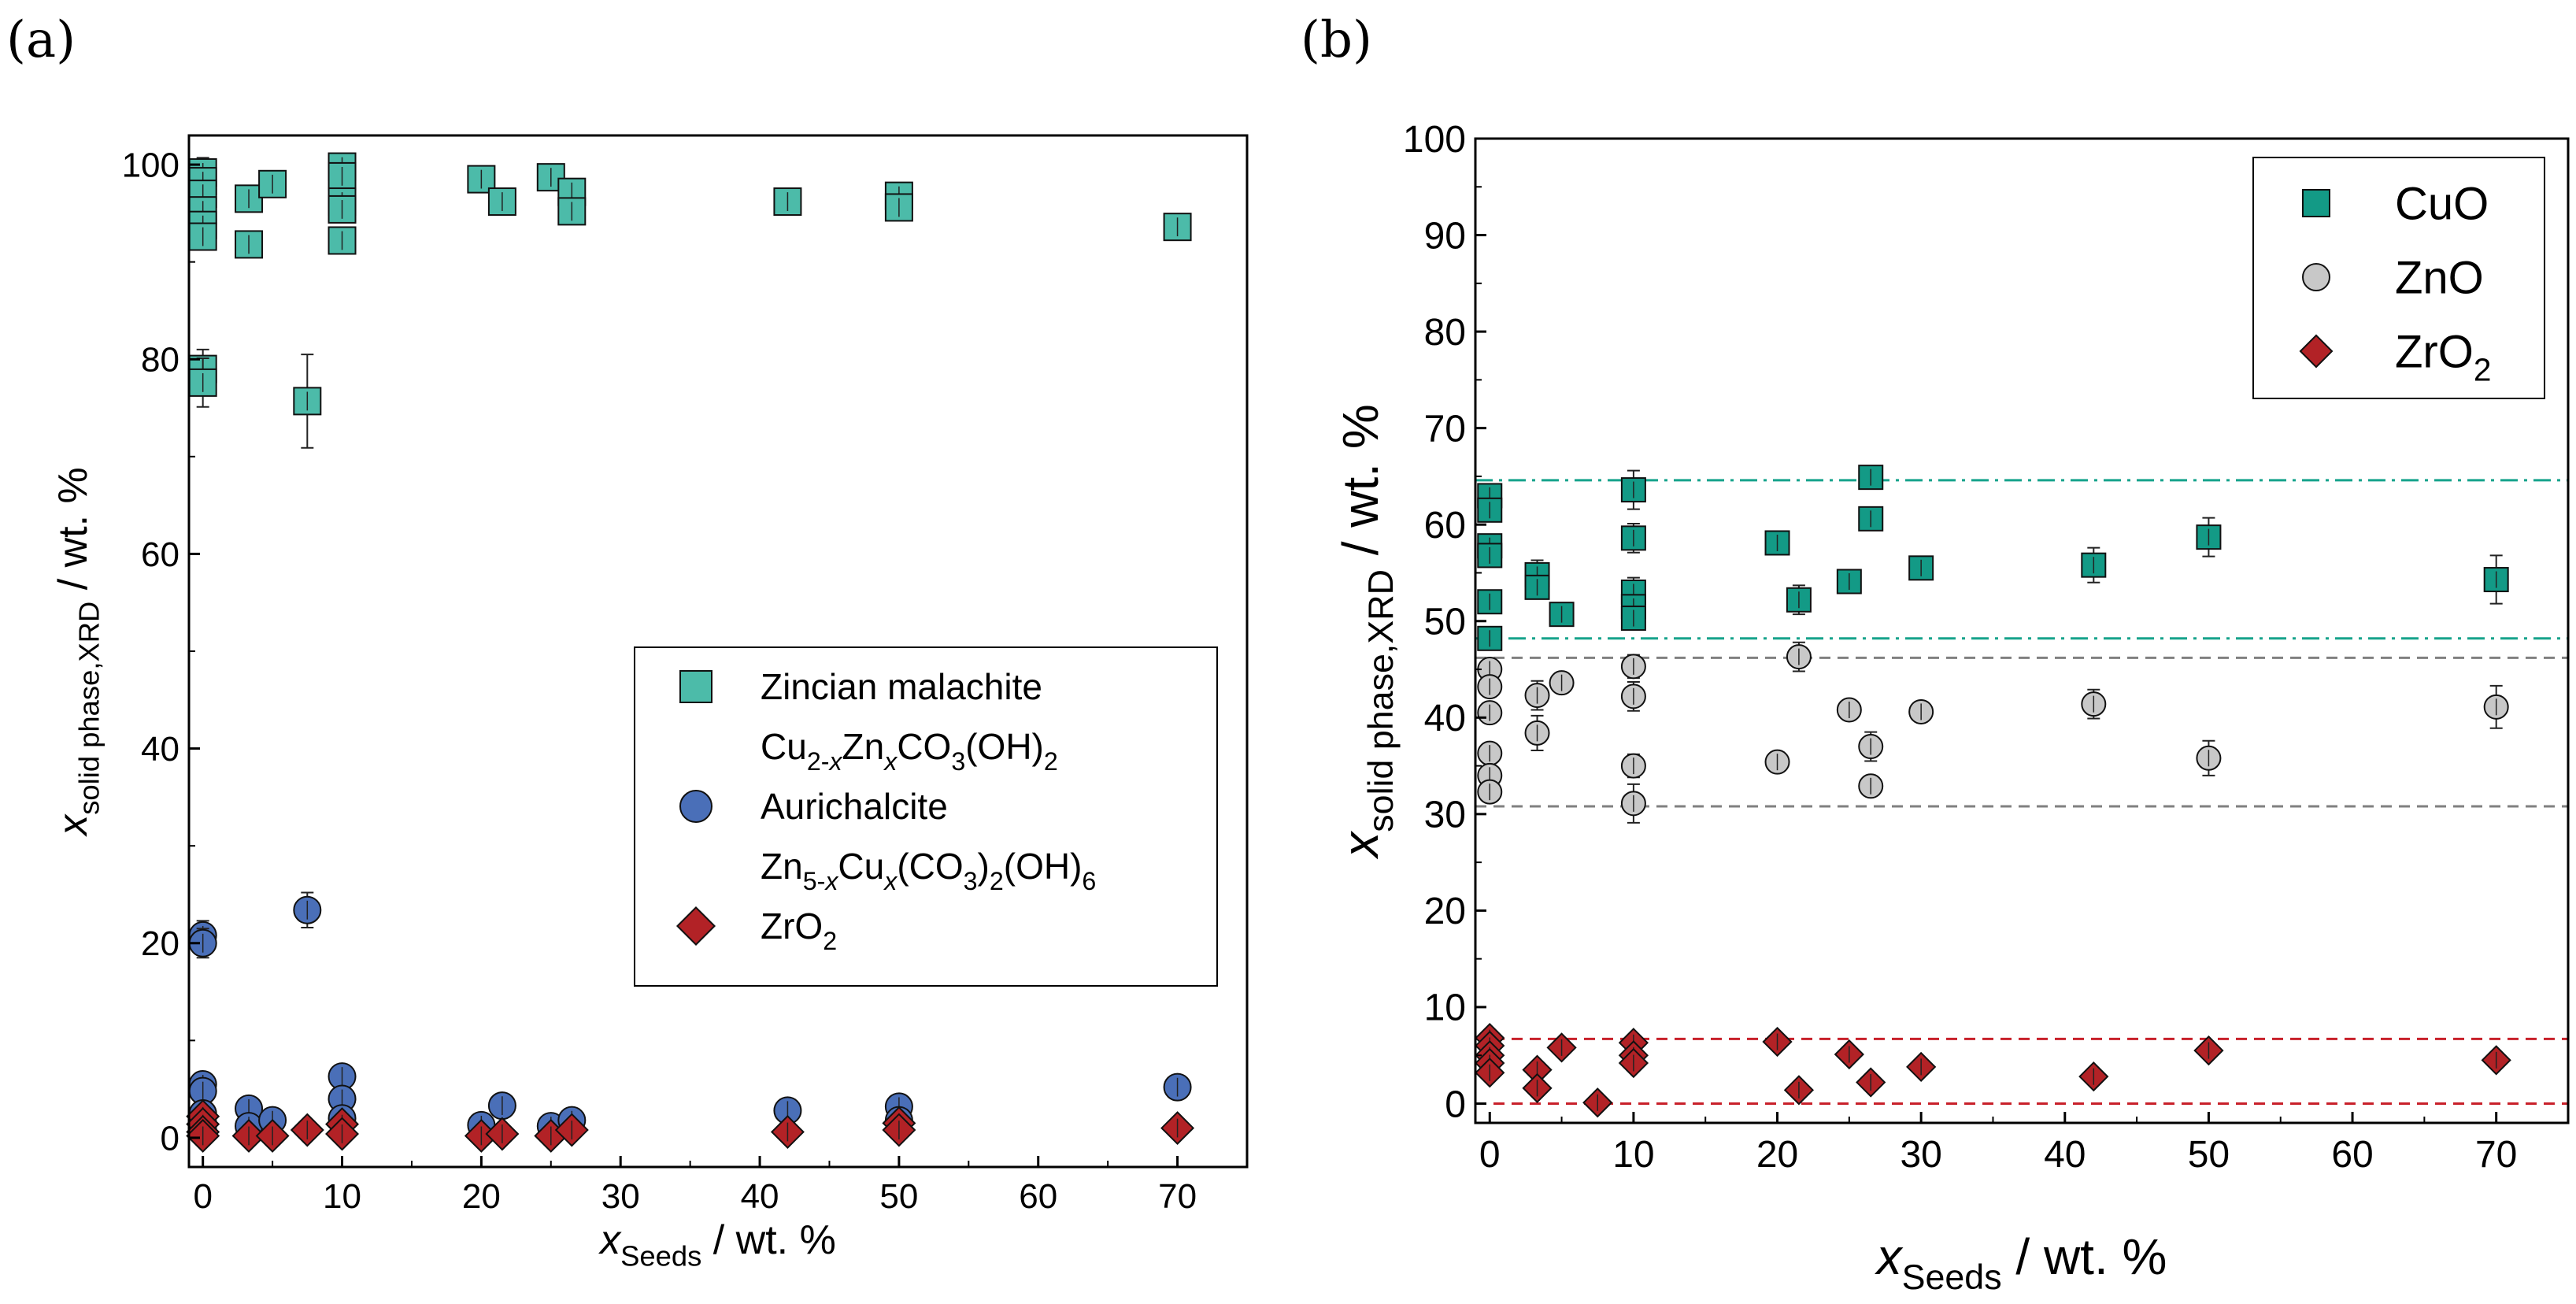  I want to click on y-tick-label: 50, so click(1445, 623).